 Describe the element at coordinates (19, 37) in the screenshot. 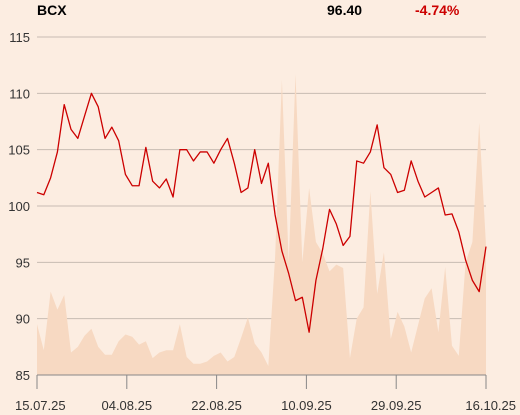

I see `y-tick-label: 115` at that location.